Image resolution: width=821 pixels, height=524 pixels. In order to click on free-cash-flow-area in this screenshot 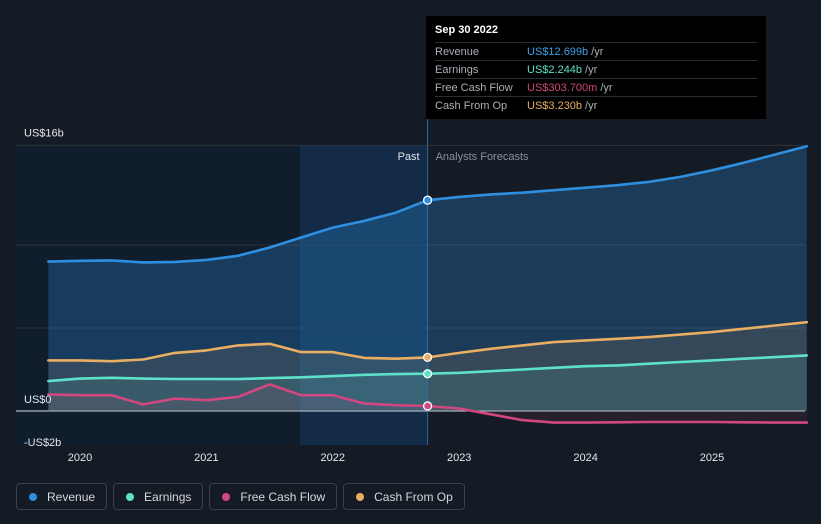, I will do `click(427, 403)`.